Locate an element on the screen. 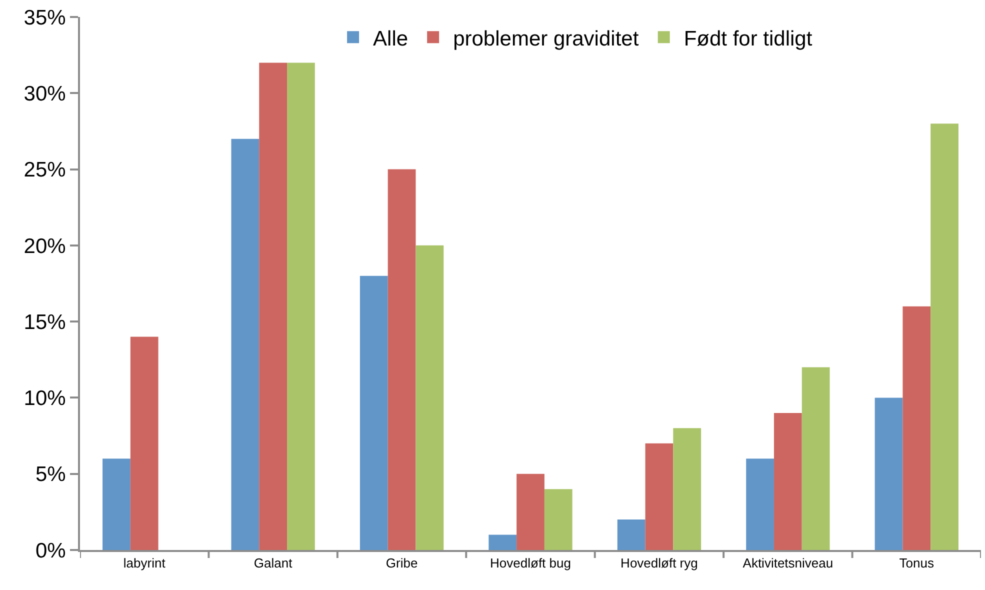 The image size is (985, 590). x-tick-label: Gribe is located at coordinates (402, 563).